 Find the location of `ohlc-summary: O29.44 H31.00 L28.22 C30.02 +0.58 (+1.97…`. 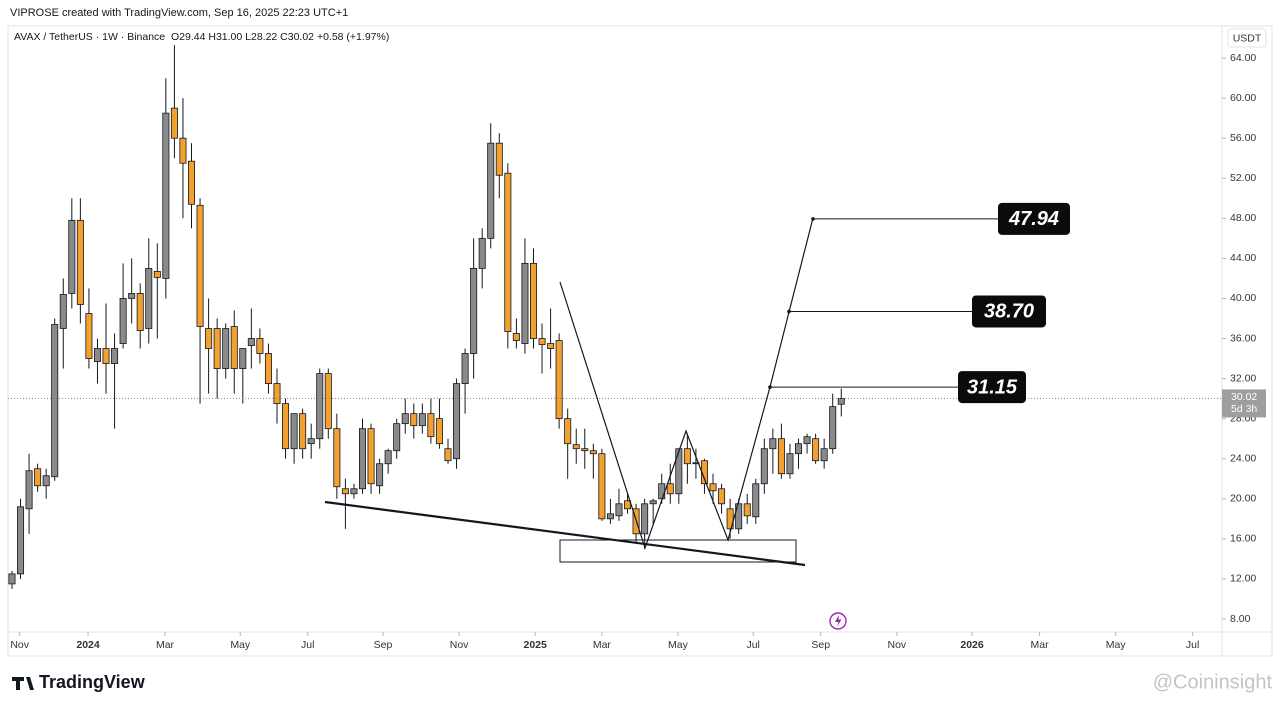

ohlc-summary: O29.44 H31.00 L28.22 C30.02 +0.58 (+1.97… is located at coordinates (280, 37).